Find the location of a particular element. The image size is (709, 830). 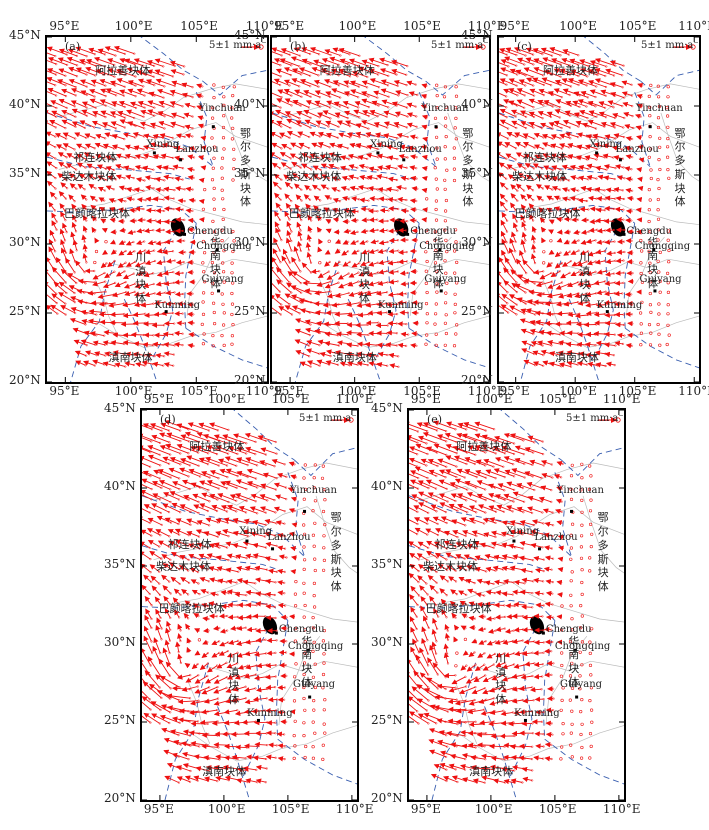

city-label: Chongqing is located at coordinates (447, 246).